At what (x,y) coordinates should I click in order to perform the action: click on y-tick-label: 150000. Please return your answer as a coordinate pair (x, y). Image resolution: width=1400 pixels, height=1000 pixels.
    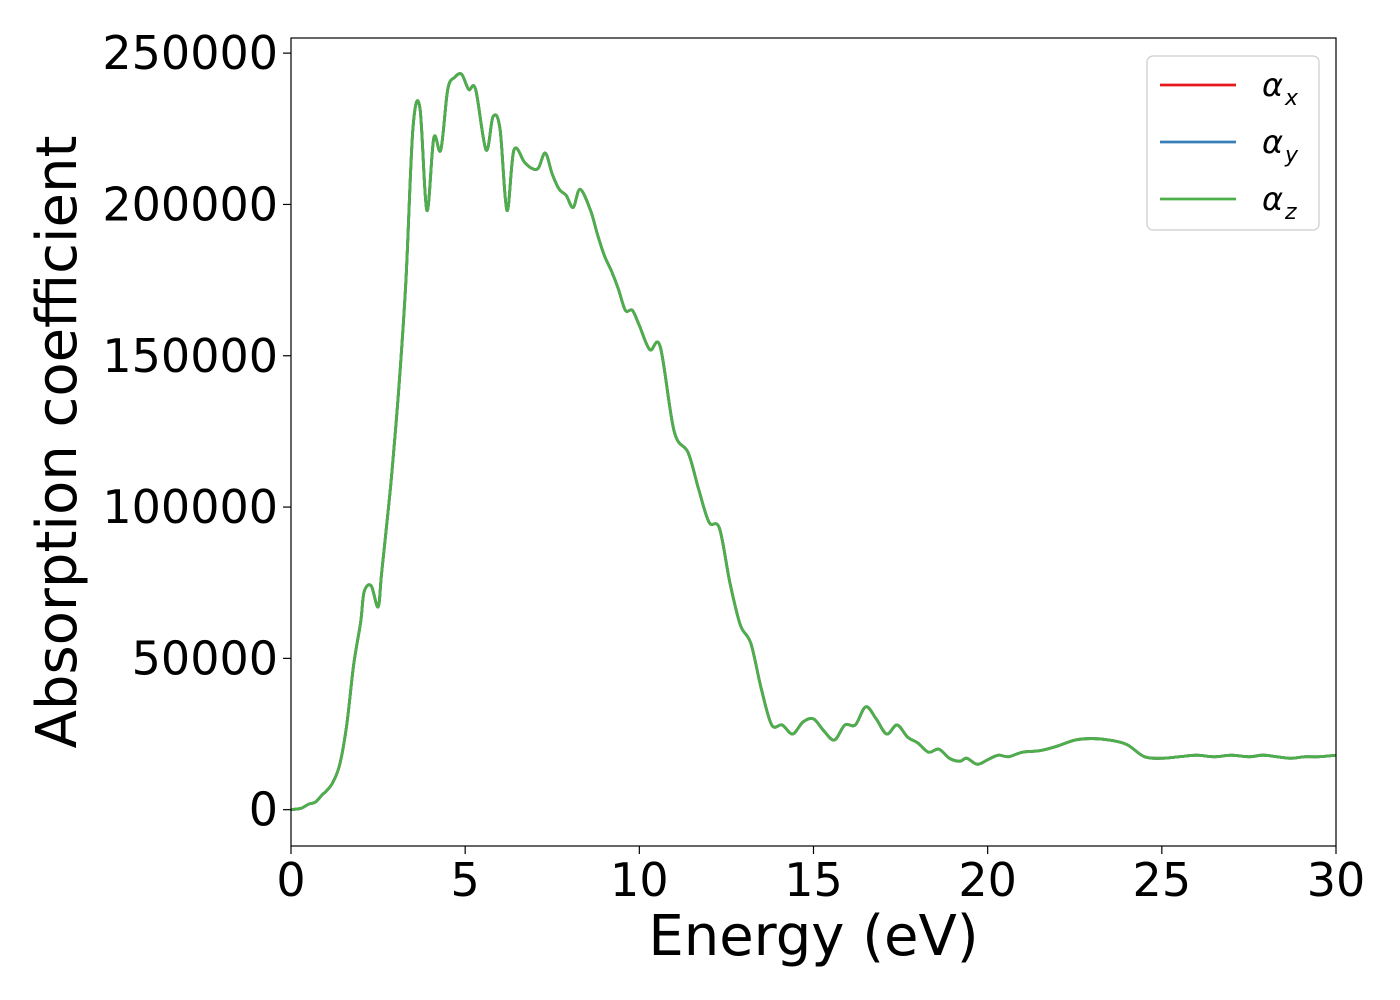
    Looking at the image, I should click on (190, 356).